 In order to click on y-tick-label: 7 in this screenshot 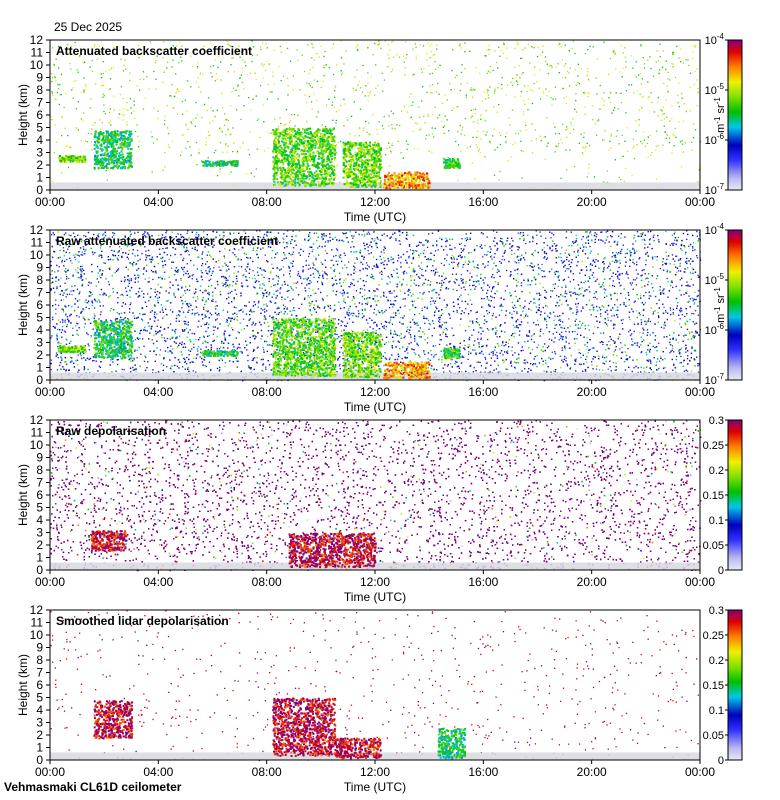, I will do `click(39, 103)`.